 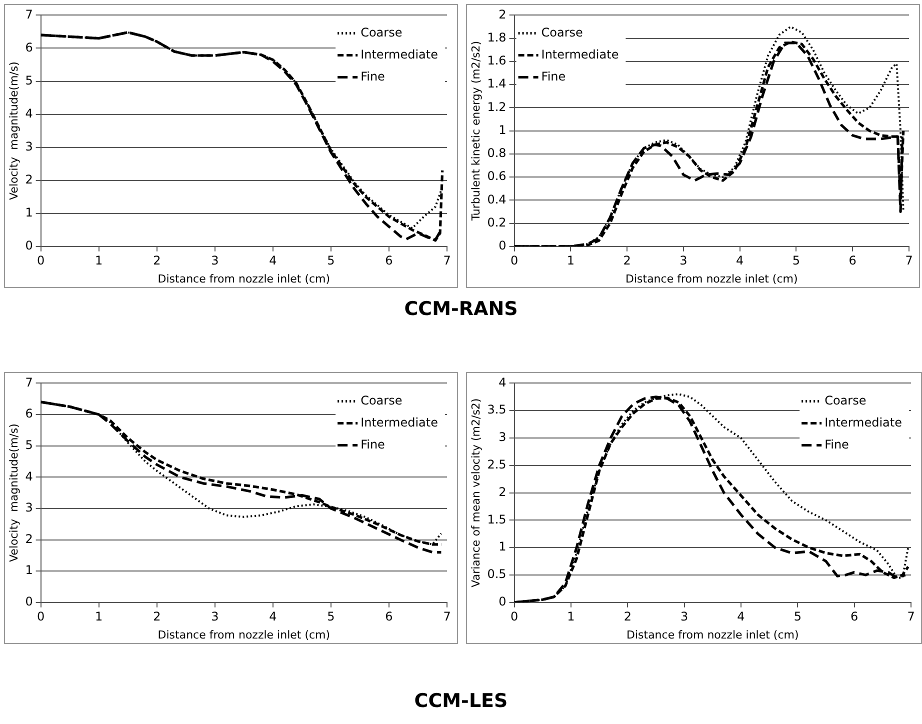 I want to click on y-tick-label: 0.8, so click(x=496, y=153).